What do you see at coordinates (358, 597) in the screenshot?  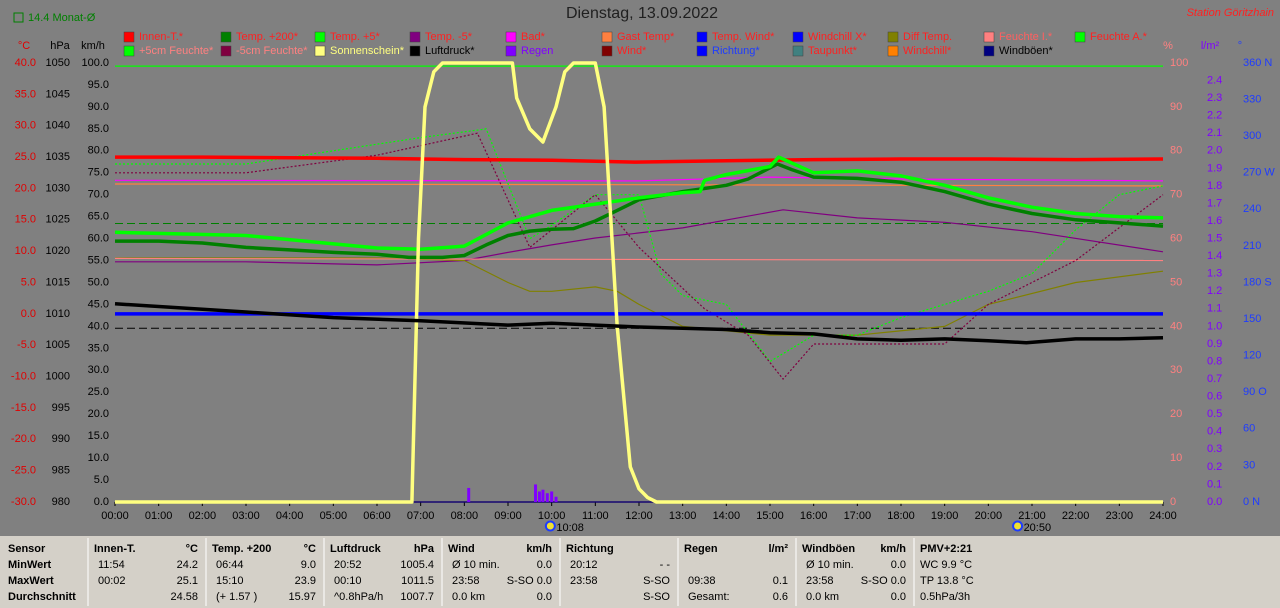 I see `table-cell: ^0.8hPa/h` at bounding box center [358, 597].